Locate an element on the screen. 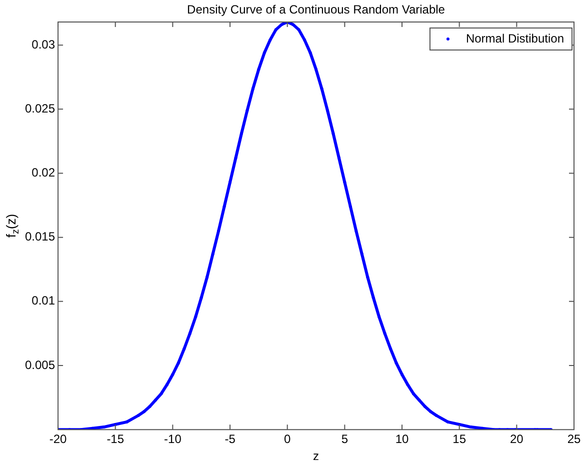 The height and width of the screenshot is (468, 584). x-tick-label: 10 is located at coordinates (402, 439).